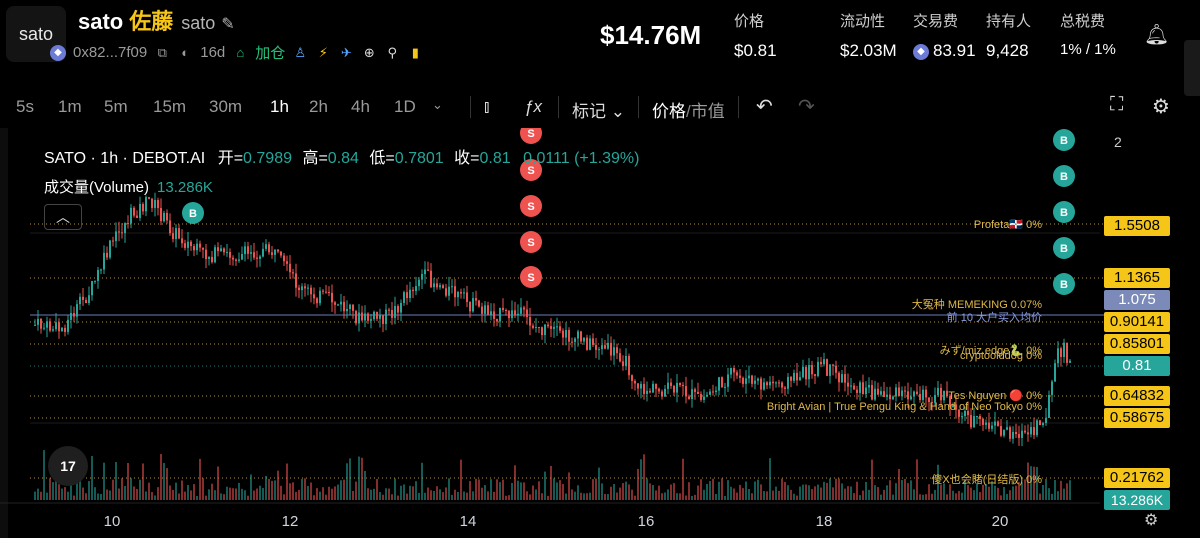  I want to click on timeframe-5s: 5s, so click(25, 106).